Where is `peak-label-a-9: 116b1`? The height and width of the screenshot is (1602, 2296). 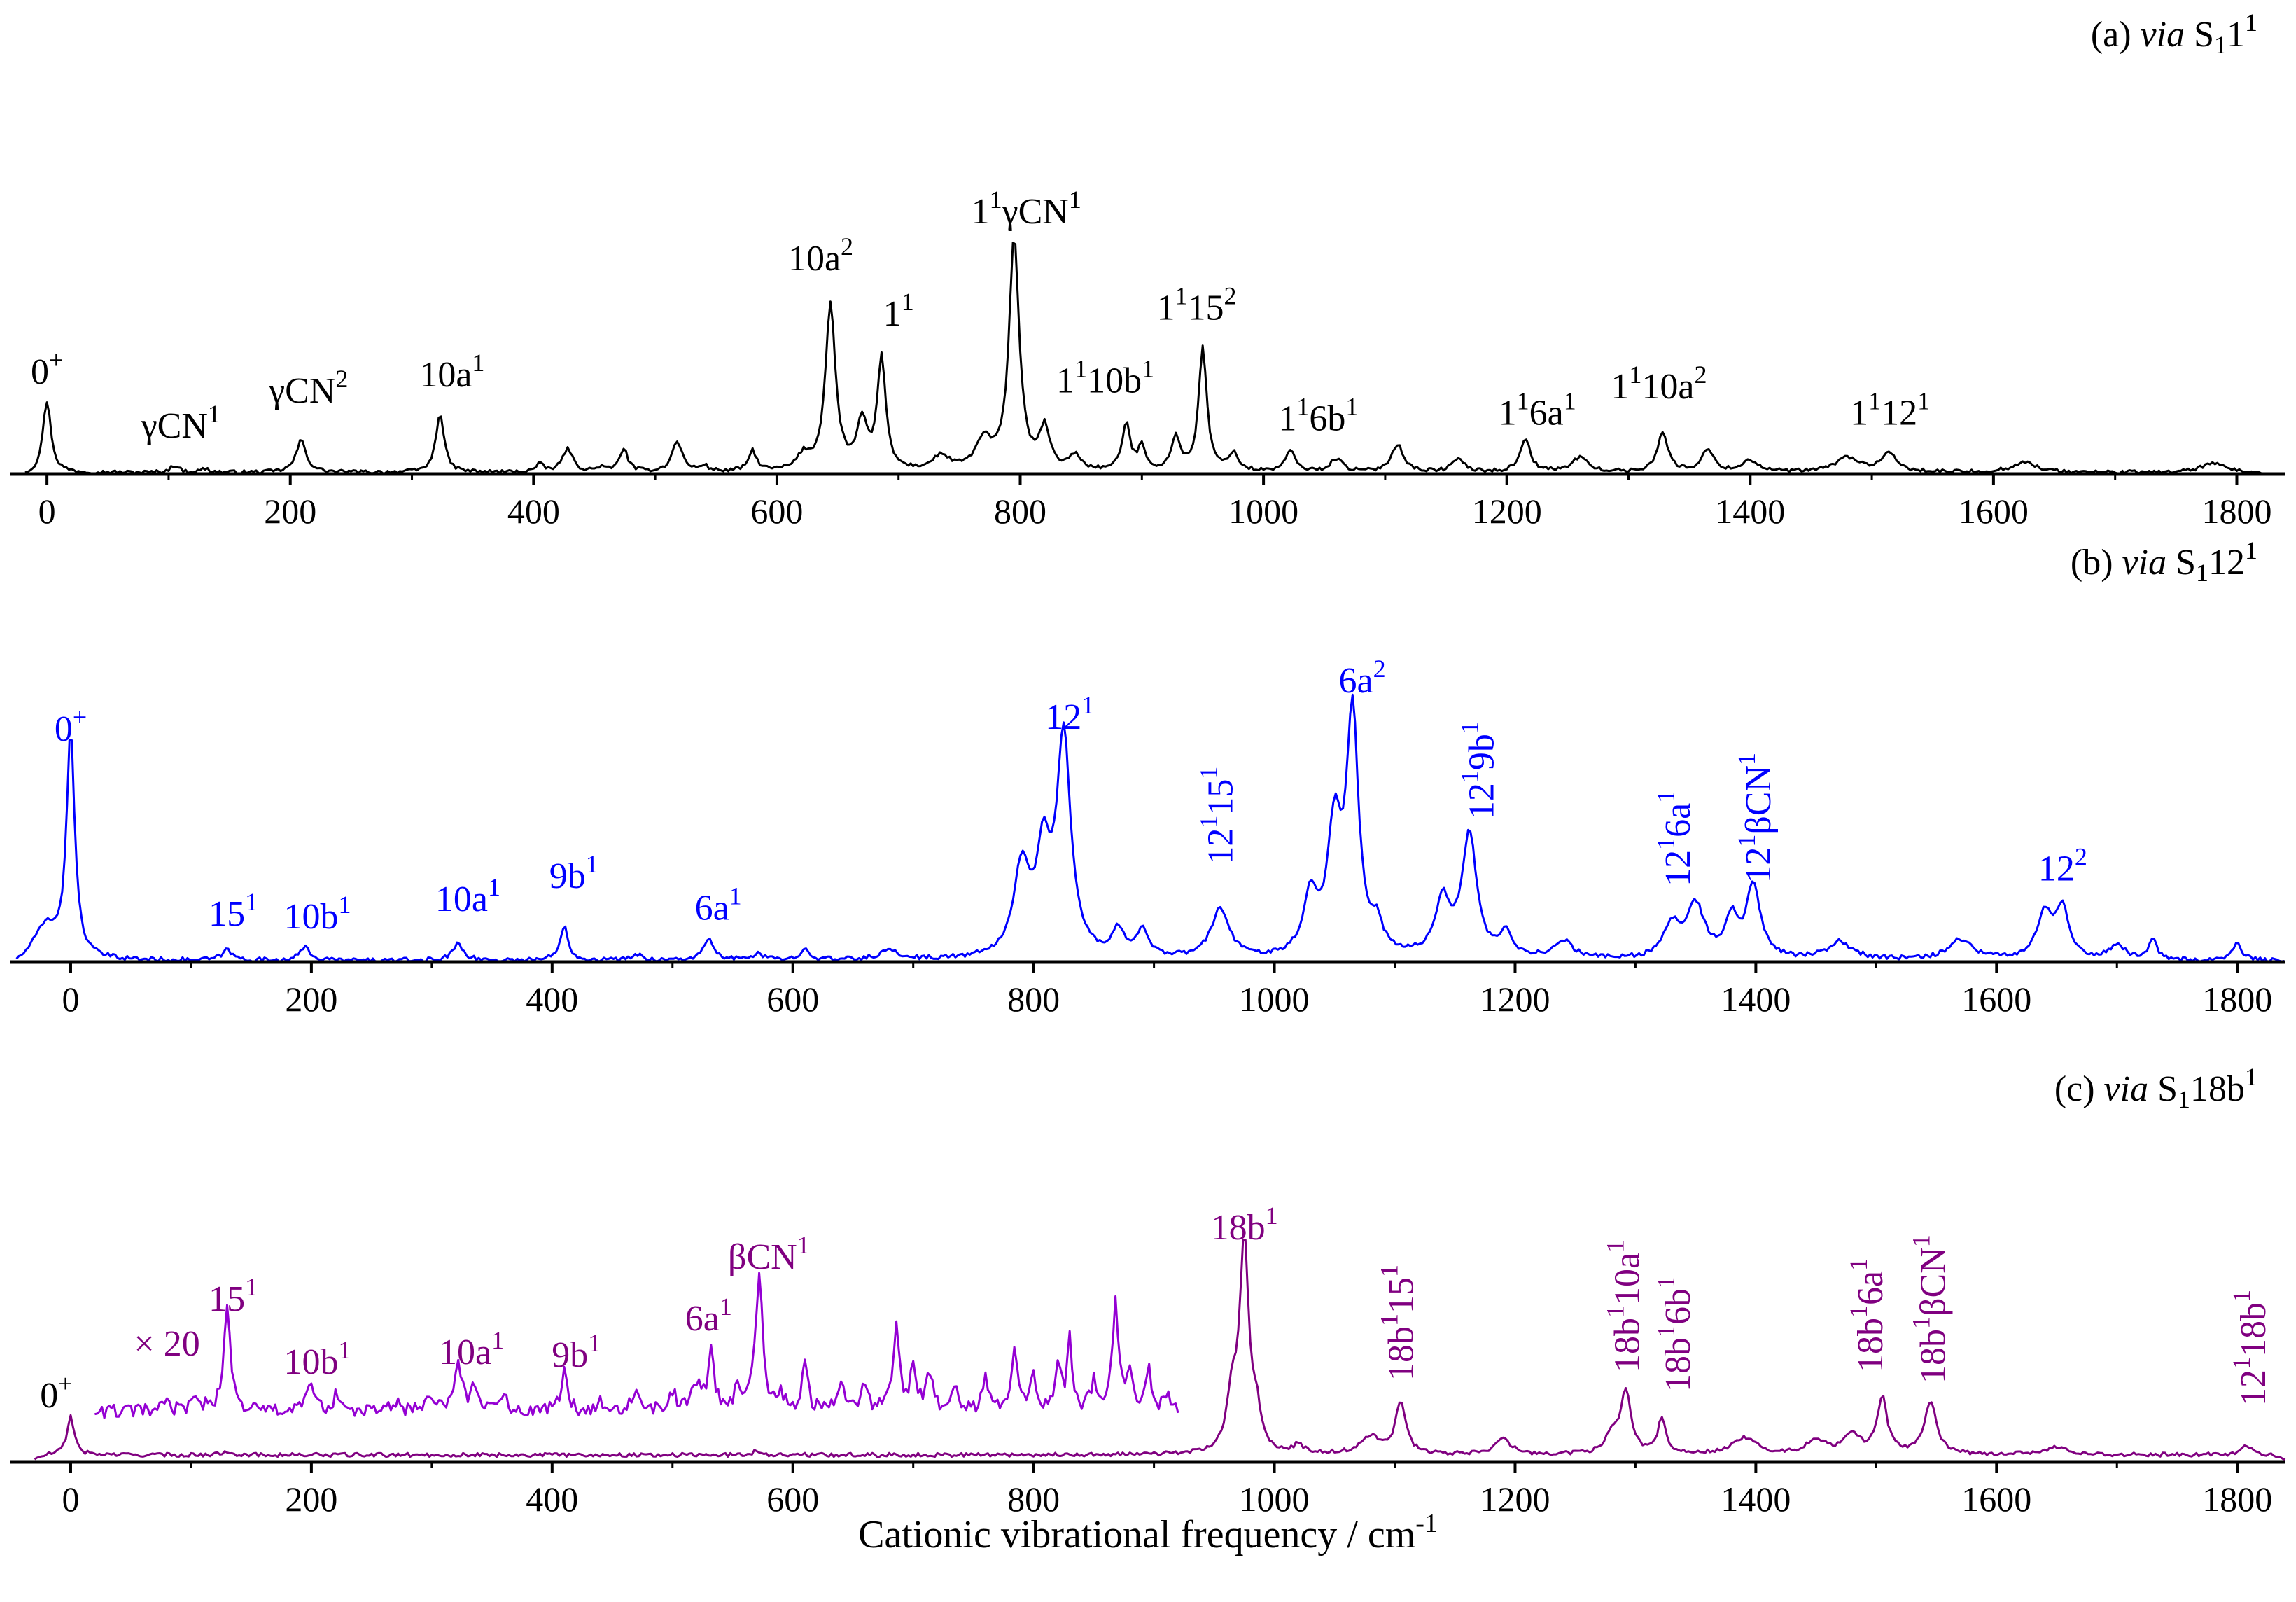
peak-label-a-9: 116b1 is located at coordinates (1318, 416).